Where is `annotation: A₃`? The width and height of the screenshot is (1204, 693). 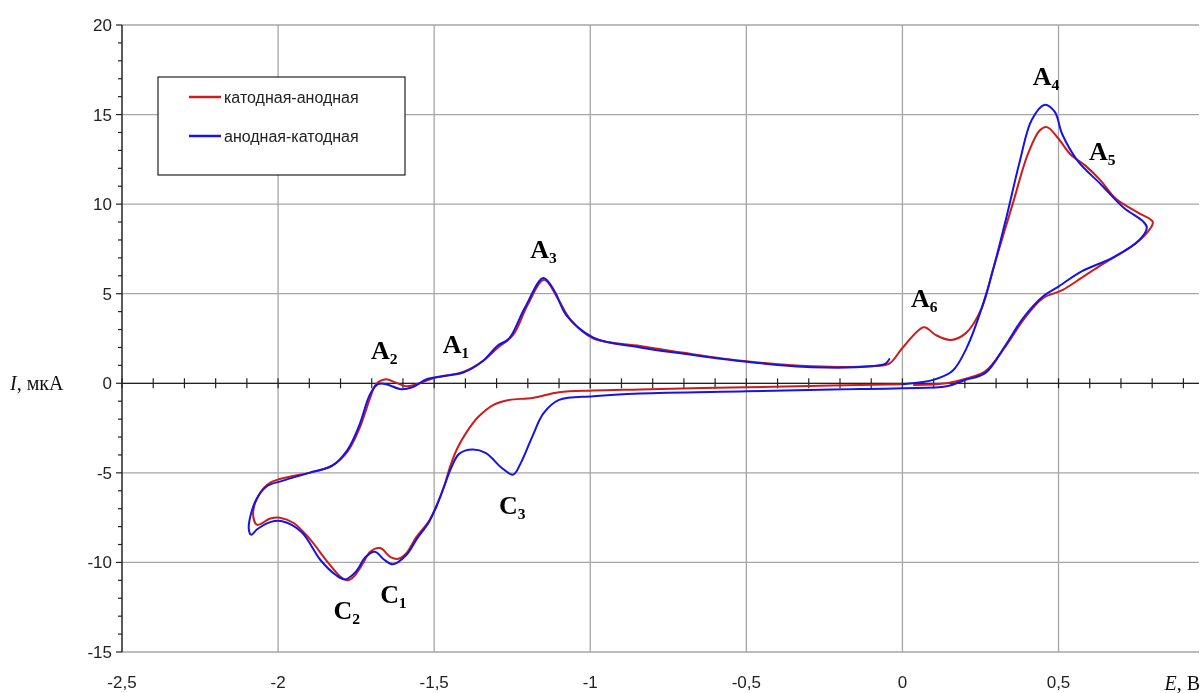 annotation: A₃ is located at coordinates (543, 249).